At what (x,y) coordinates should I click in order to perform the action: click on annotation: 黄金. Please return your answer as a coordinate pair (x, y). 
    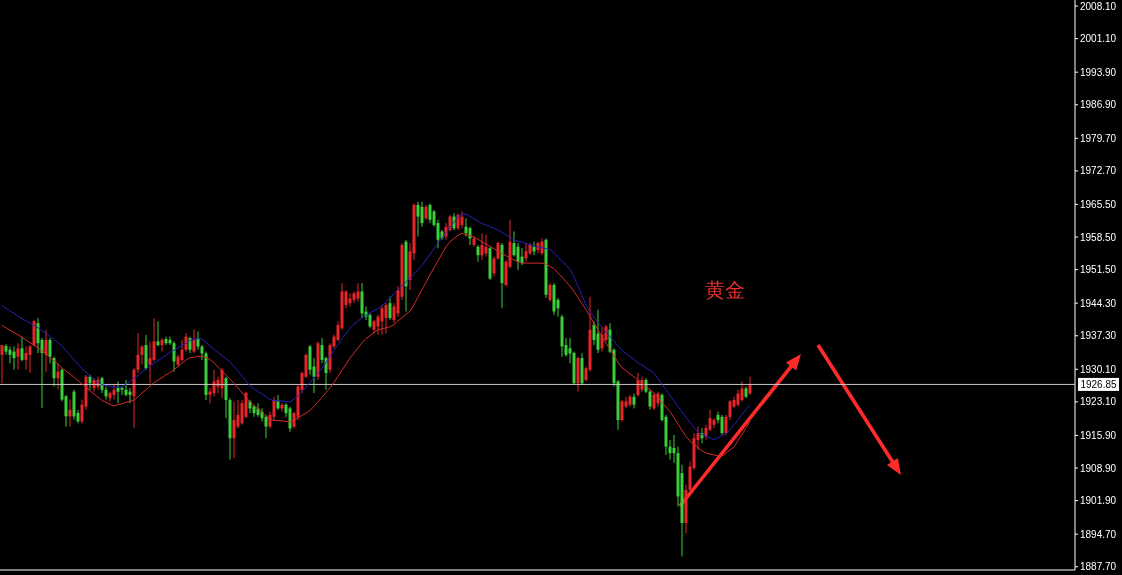
    Looking at the image, I should click on (725, 290).